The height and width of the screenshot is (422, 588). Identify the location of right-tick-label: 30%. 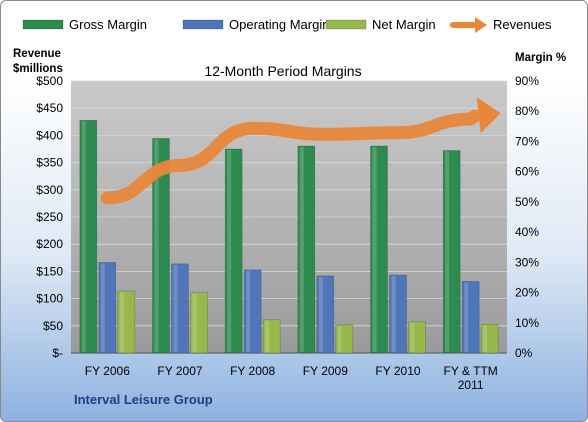
(527, 262).